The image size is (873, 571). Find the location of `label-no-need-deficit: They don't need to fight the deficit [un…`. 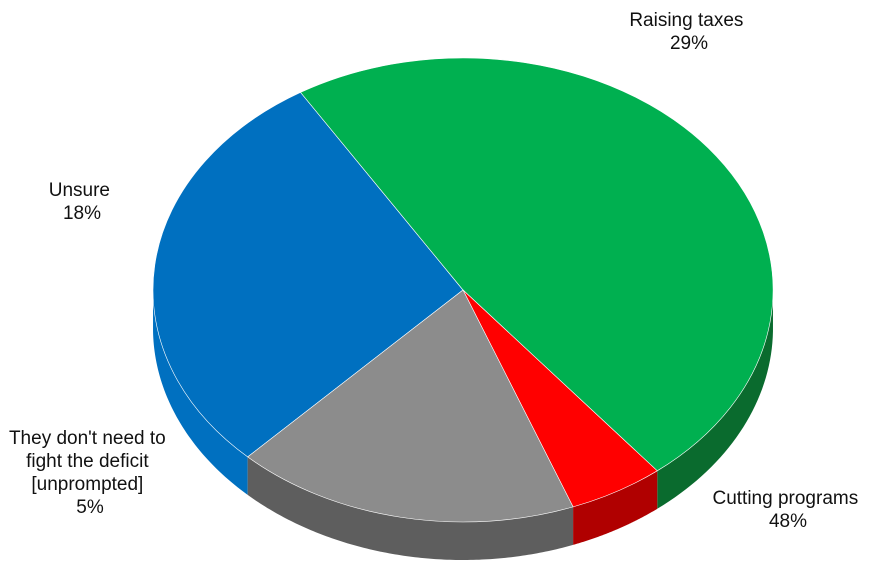

label-no-need-deficit: They don't need to fight the deficit [un… is located at coordinates (90, 473).